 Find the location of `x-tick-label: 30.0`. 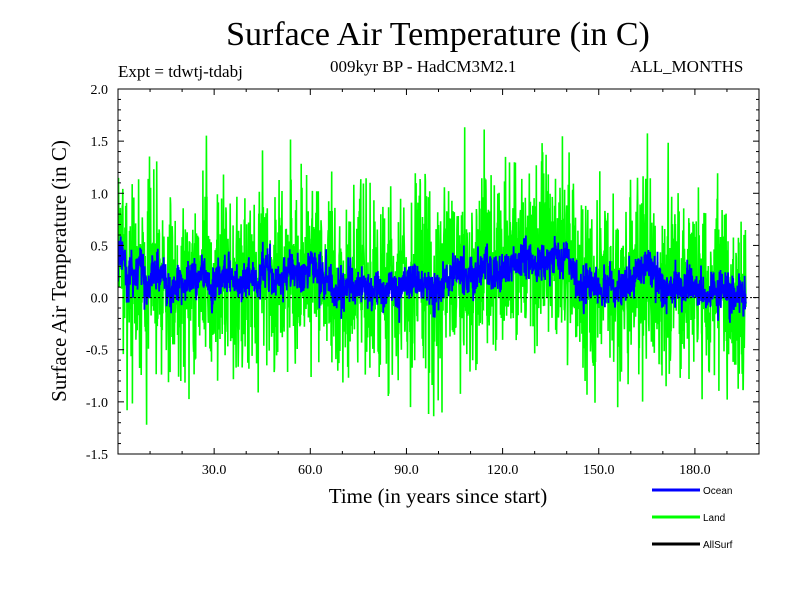

x-tick-label: 30.0 is located at coordinates (214, 470).